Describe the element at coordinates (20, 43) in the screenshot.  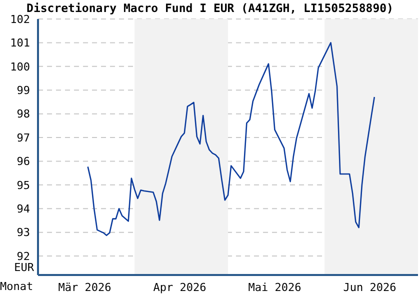
I see `y-tick-label: 101` at that location.